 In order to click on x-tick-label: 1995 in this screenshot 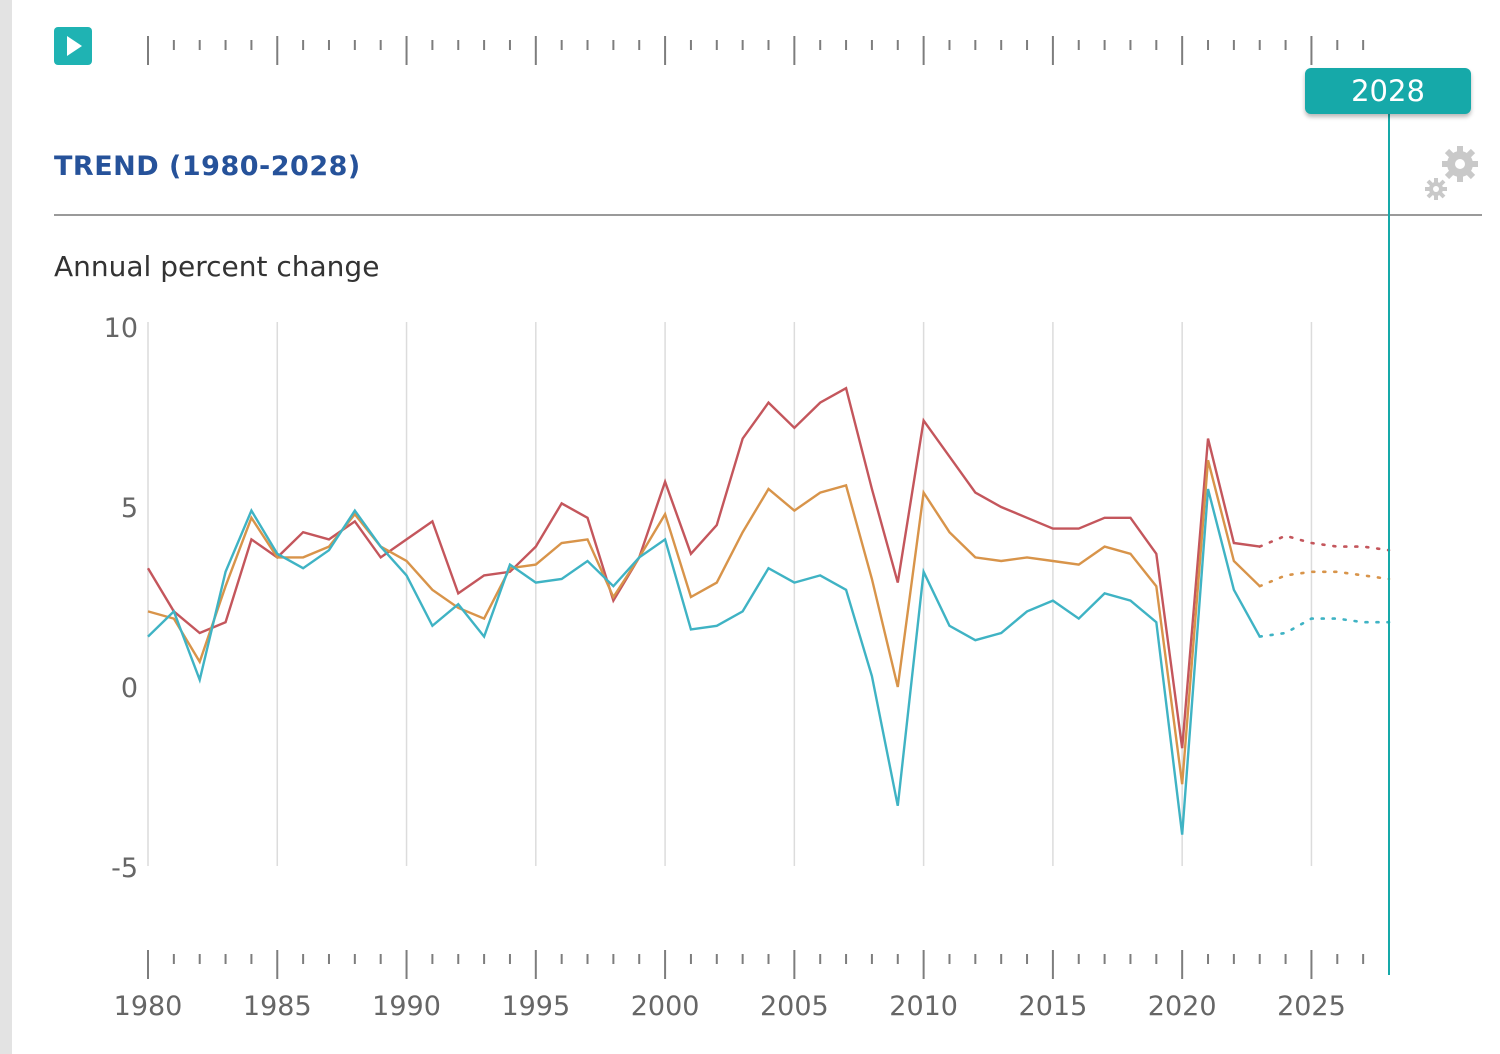, I will do `click(535, 1006)`.